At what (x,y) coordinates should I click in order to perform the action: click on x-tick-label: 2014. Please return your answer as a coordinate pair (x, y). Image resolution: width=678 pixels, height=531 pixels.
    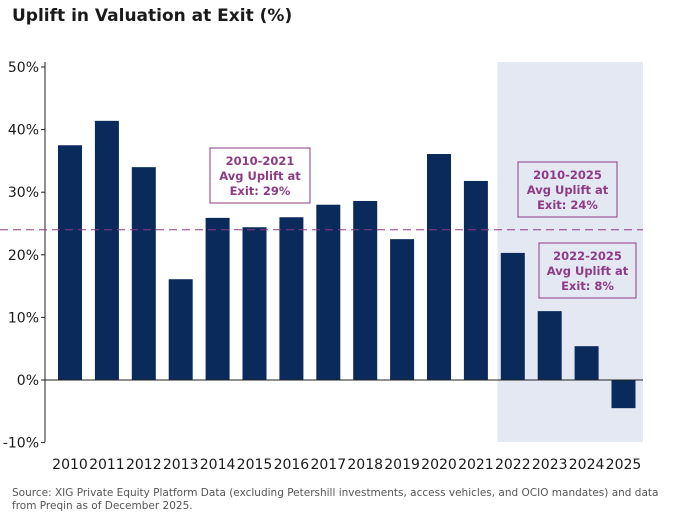
    Looking at the image, I should click on (218, 465).